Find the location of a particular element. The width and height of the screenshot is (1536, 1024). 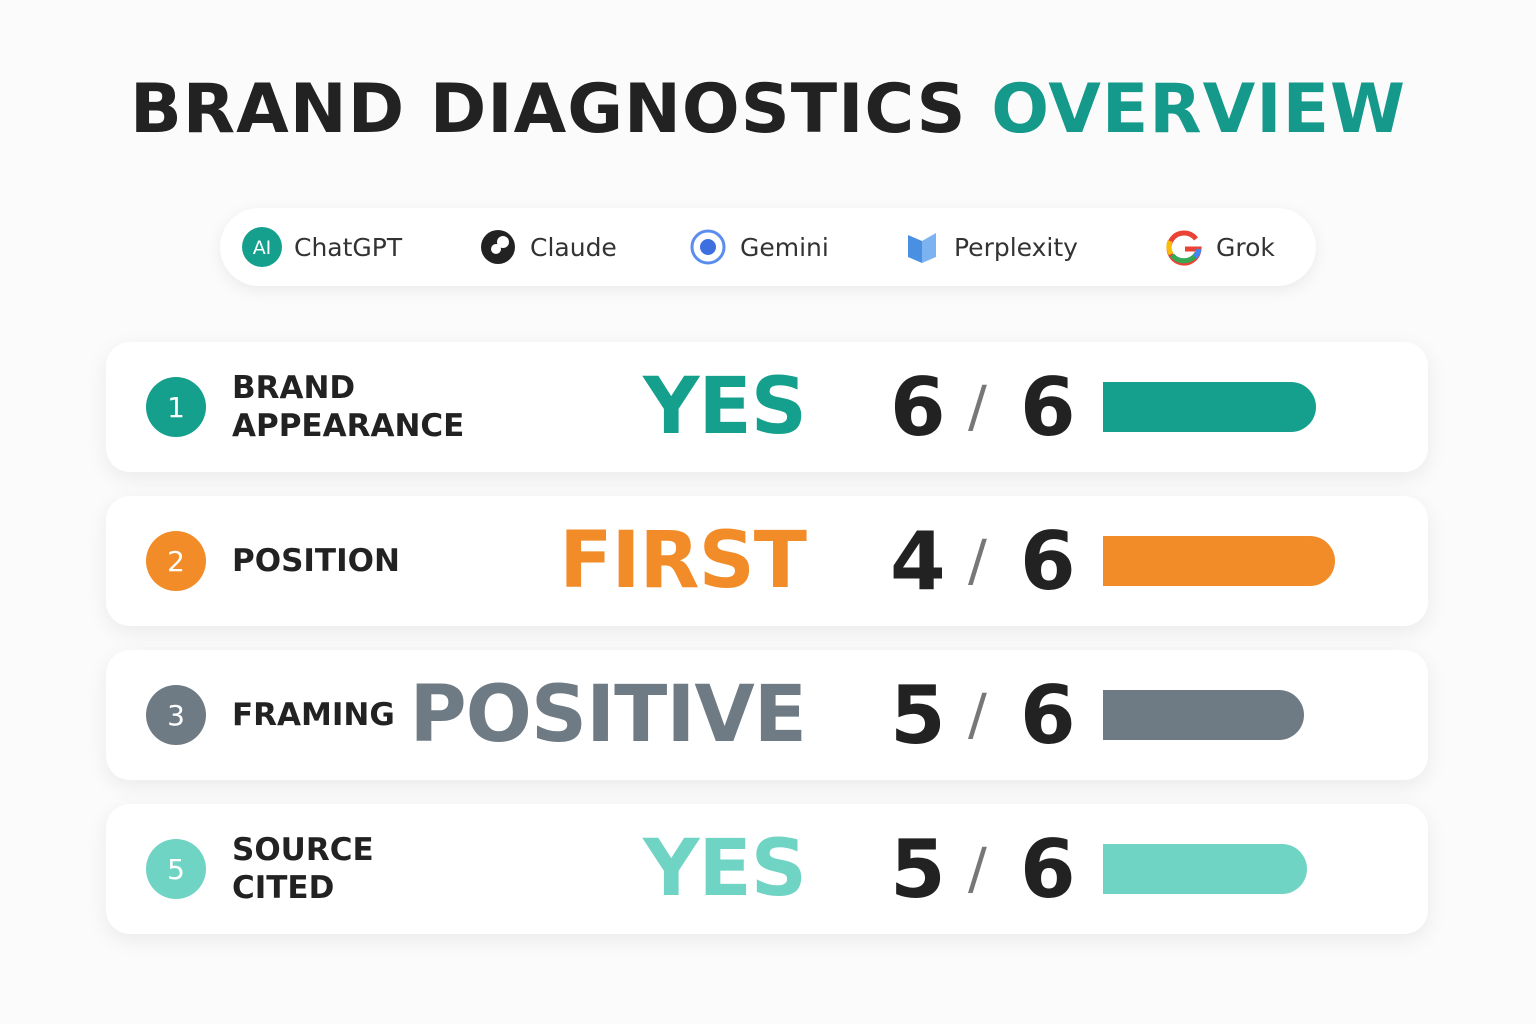

platform: Perplexity is located at coordinates (990, 247).